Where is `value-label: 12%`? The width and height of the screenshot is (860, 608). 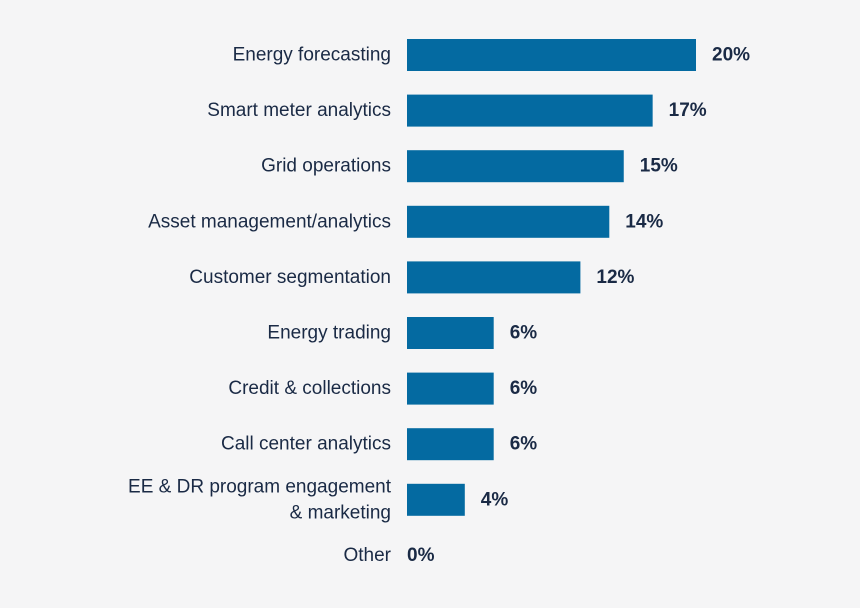
value-label: 12% is located at coordinates (615, 277).